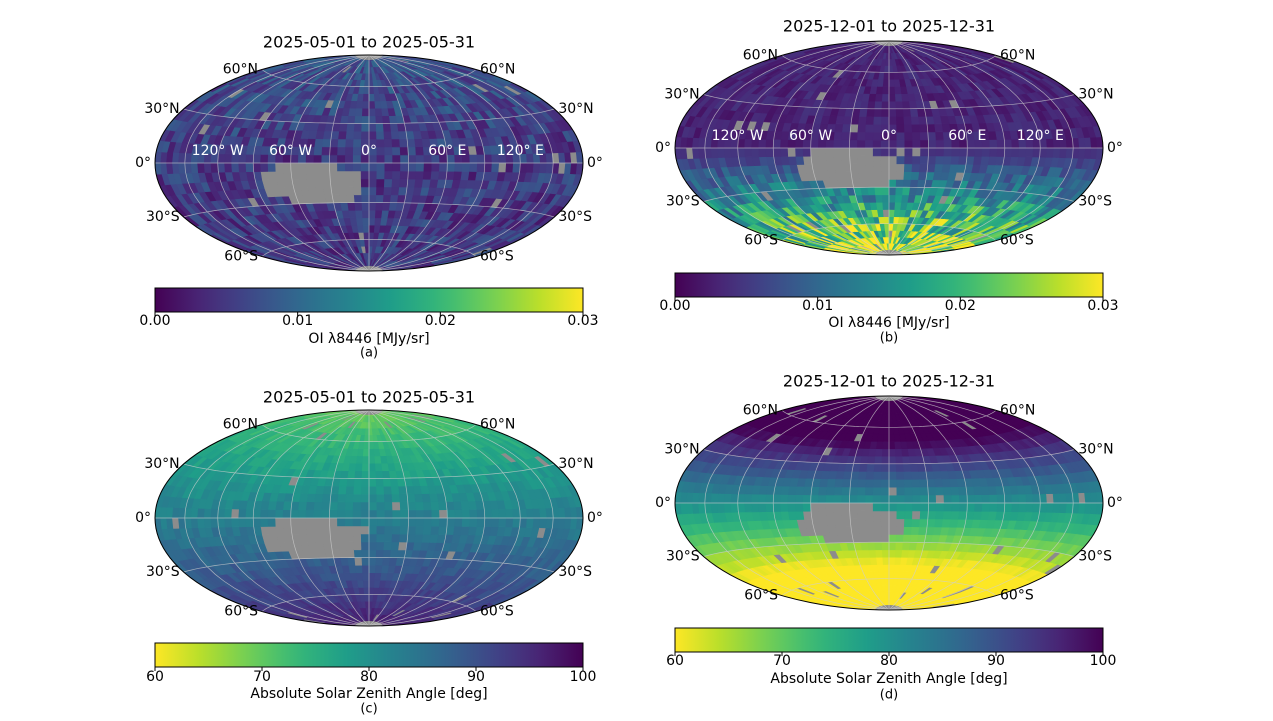 This screenshot has width=1273, height=721. What do you see at coordinates (1040, 136) in the screenshot?
I see `lon-label: 120° E` at bounding box center [1040, 136].